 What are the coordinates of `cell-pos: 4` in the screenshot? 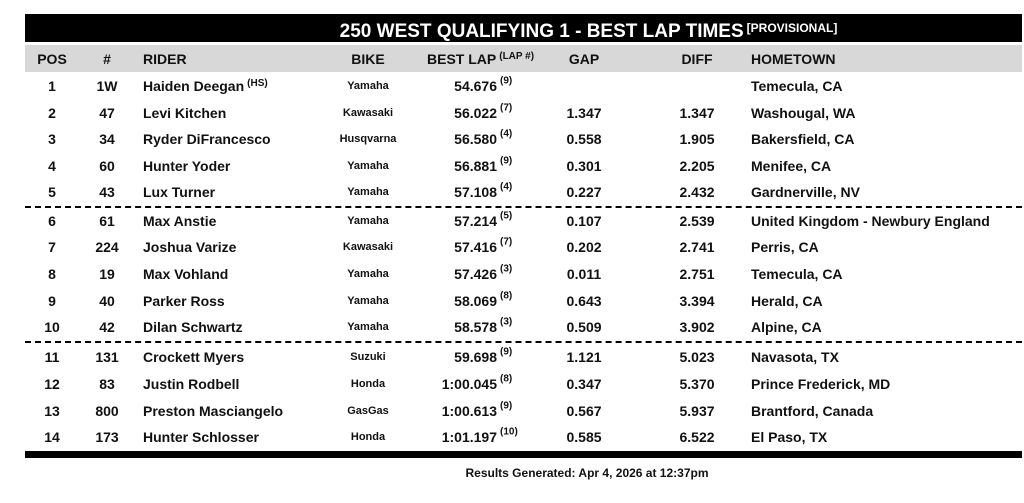 It's located at (52, 166).